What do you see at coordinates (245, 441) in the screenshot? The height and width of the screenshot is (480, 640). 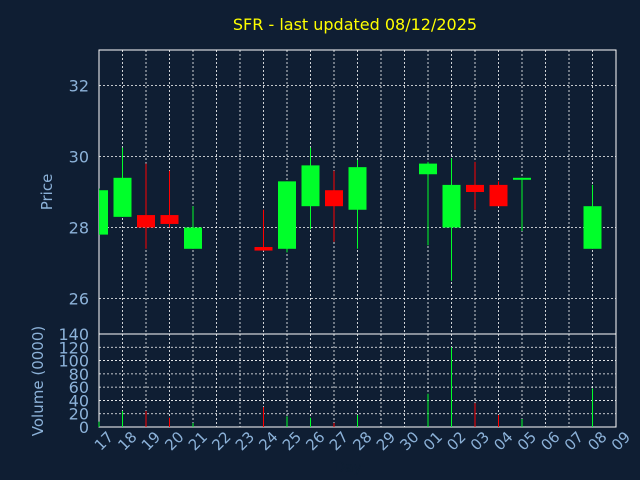 I see `x-tick-label: 23` at bounding box center [245, 441].